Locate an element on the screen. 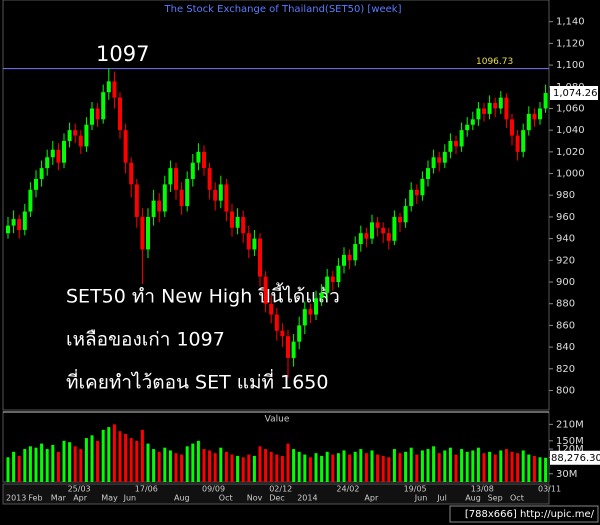 This screenshot has width=600, height=525. x-tick-label: Sep is located at coordinates (495, 498).